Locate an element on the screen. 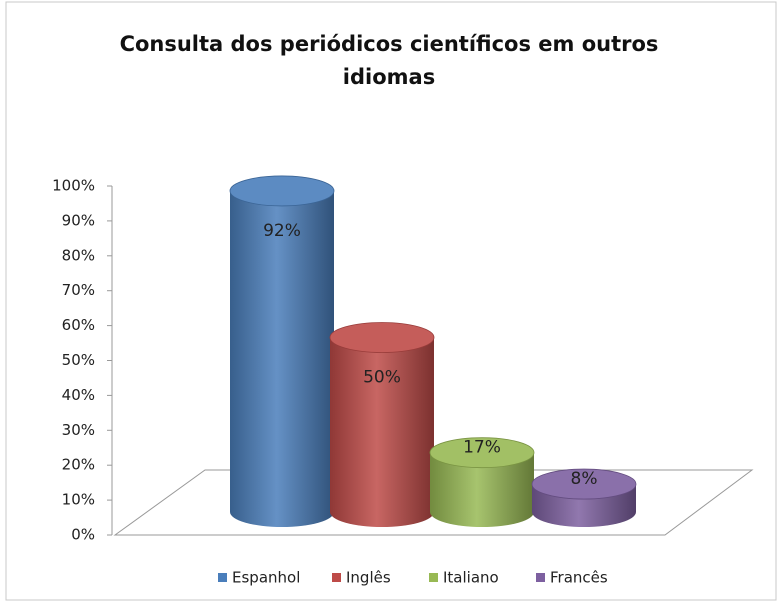  value-label: 50% is located at coordinates (382, 378).